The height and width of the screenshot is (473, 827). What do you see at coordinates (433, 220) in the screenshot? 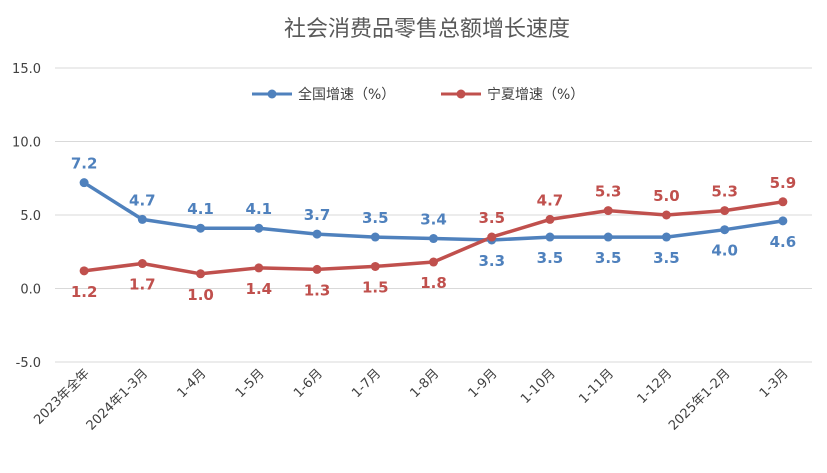
I see `data-label: 3.4` at bounding box center [433, 220].